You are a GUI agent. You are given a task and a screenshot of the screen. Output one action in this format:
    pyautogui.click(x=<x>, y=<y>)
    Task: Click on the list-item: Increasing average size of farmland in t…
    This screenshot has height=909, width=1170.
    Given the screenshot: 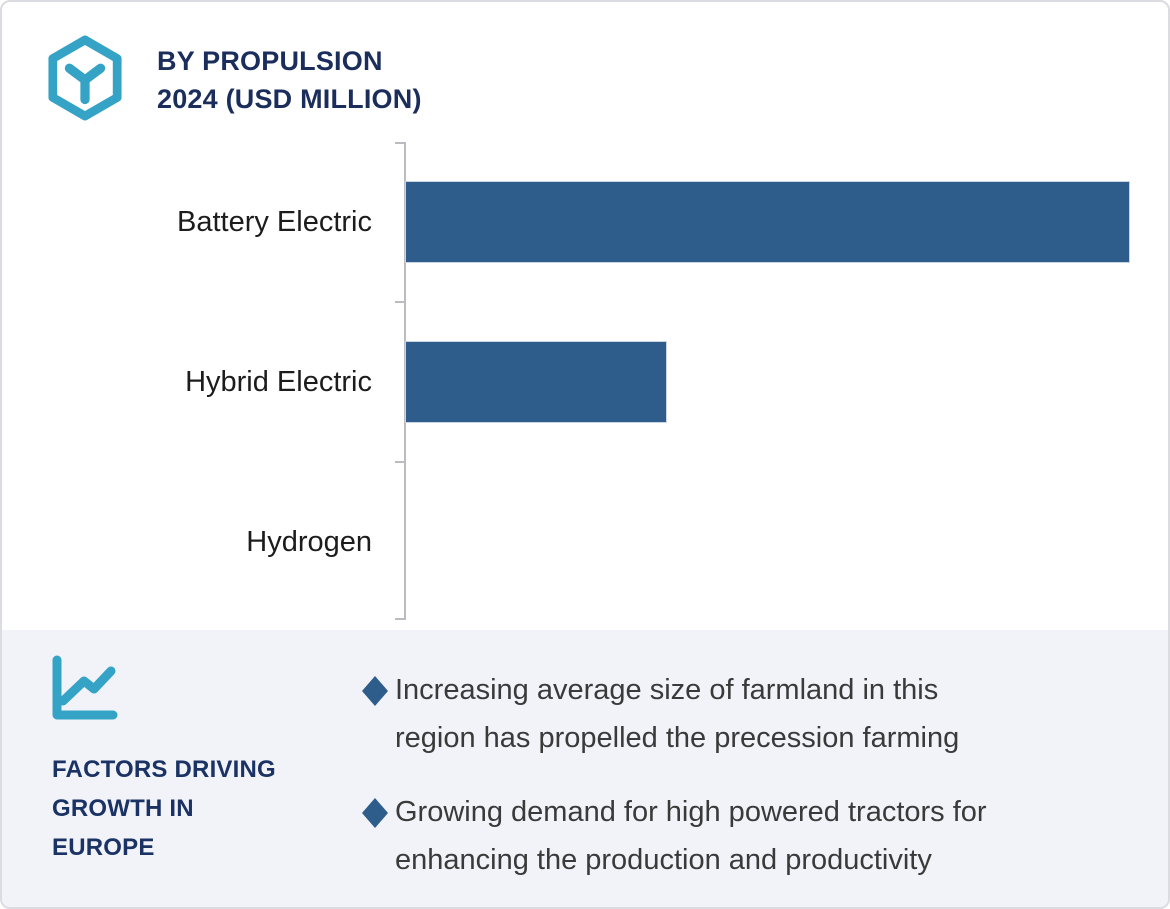 What is the action you would take?
    pyautogui.click(x=732, y=714)
    